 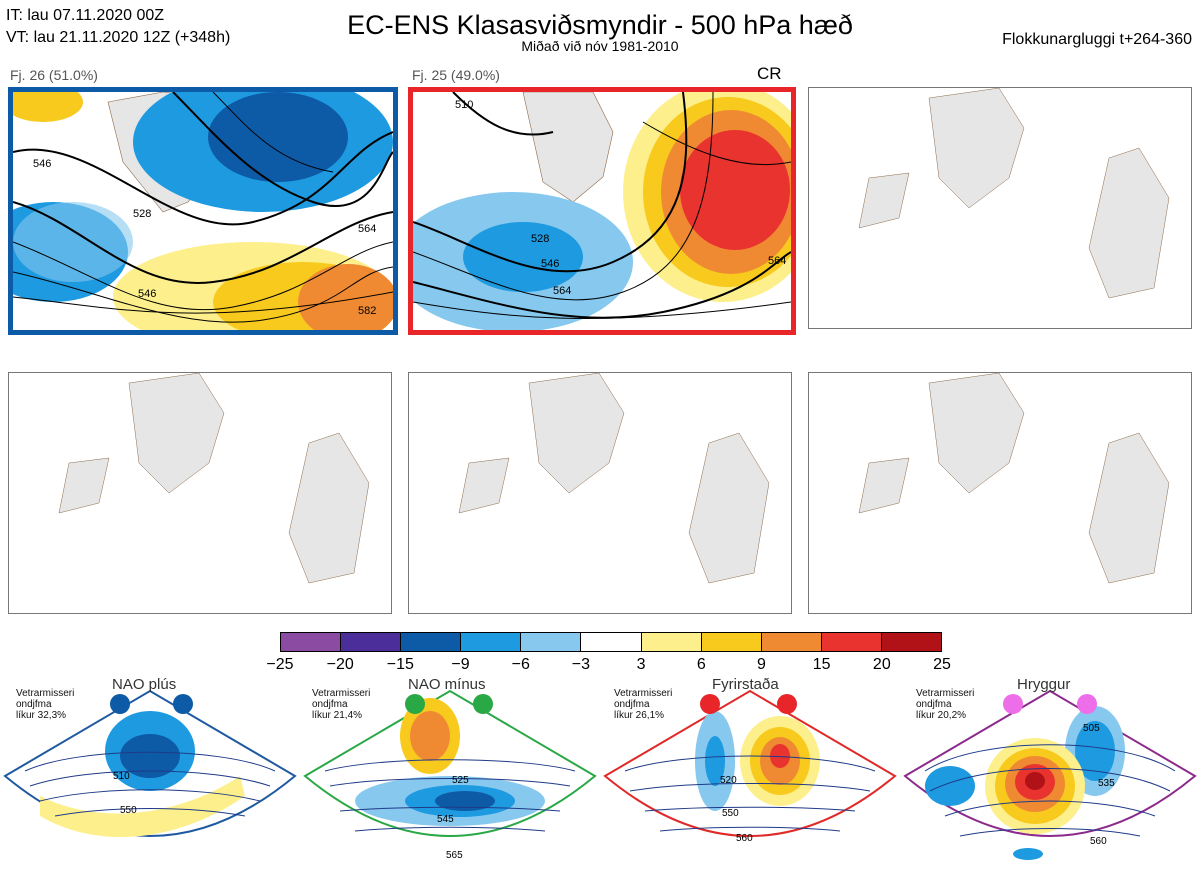 What do you see at coordinates (118, 37) in the screenshot?
I see `valid-time: VT: lau 21.11.2020 12Z (+348h)` at bounding box center [118, 37].